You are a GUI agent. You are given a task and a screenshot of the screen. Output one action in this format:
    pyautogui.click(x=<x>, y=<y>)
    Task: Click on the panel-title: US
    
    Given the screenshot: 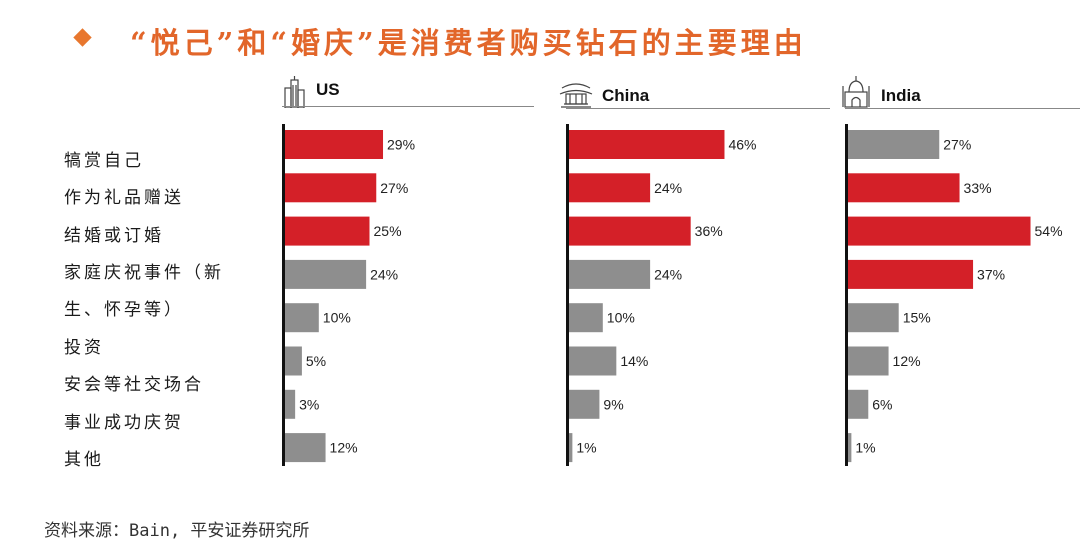 What is the action you would take?
    pyautogui.click(x=328, y=89)
    